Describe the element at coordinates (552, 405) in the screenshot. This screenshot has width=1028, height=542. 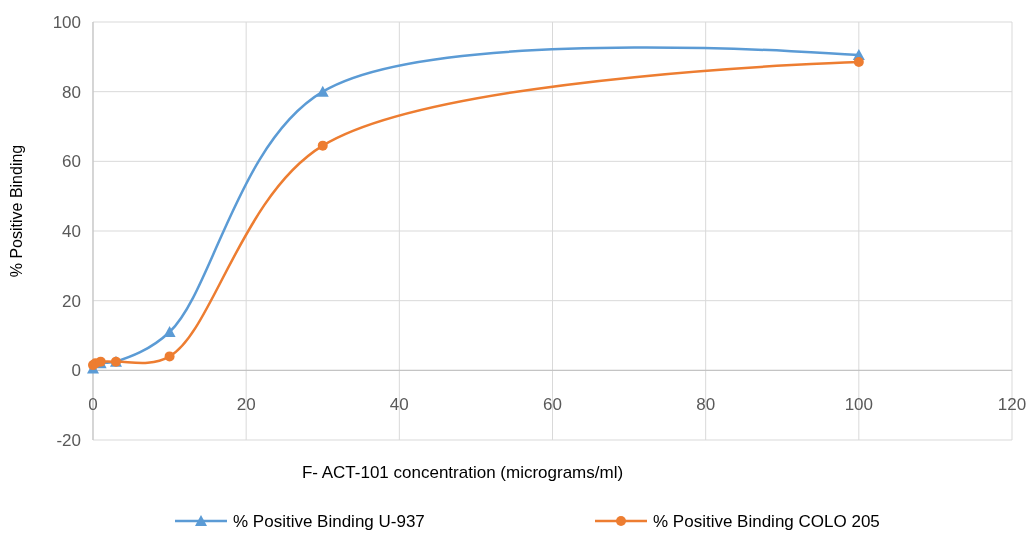
I see `x-tick-label: 60` at that location.